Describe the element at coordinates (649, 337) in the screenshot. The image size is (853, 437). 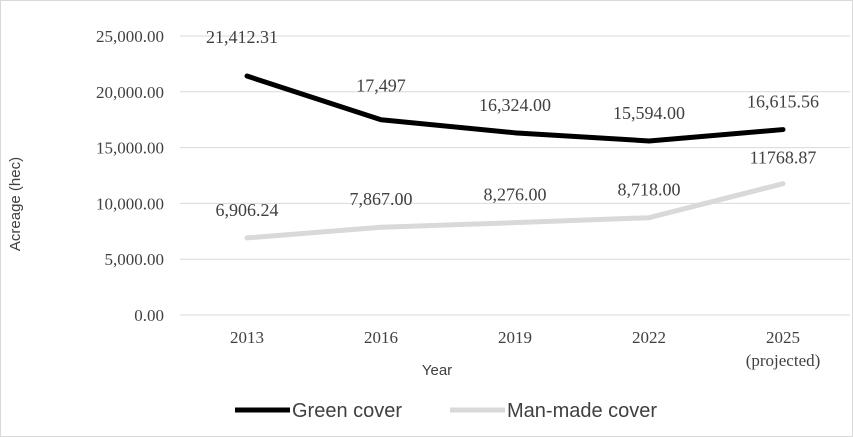
I see `x-tick-label: 2022` at that location.